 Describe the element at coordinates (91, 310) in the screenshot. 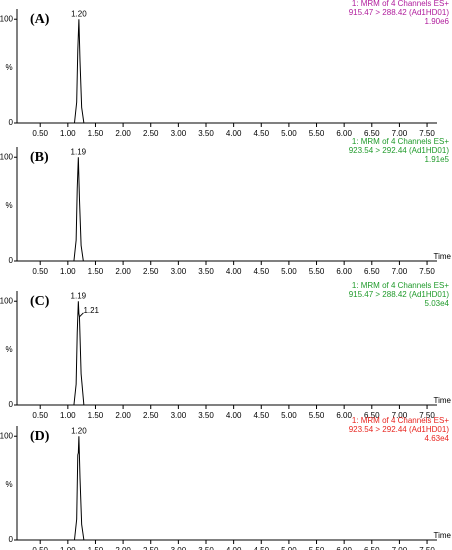

I see `peak-label: 1.21` at that location.